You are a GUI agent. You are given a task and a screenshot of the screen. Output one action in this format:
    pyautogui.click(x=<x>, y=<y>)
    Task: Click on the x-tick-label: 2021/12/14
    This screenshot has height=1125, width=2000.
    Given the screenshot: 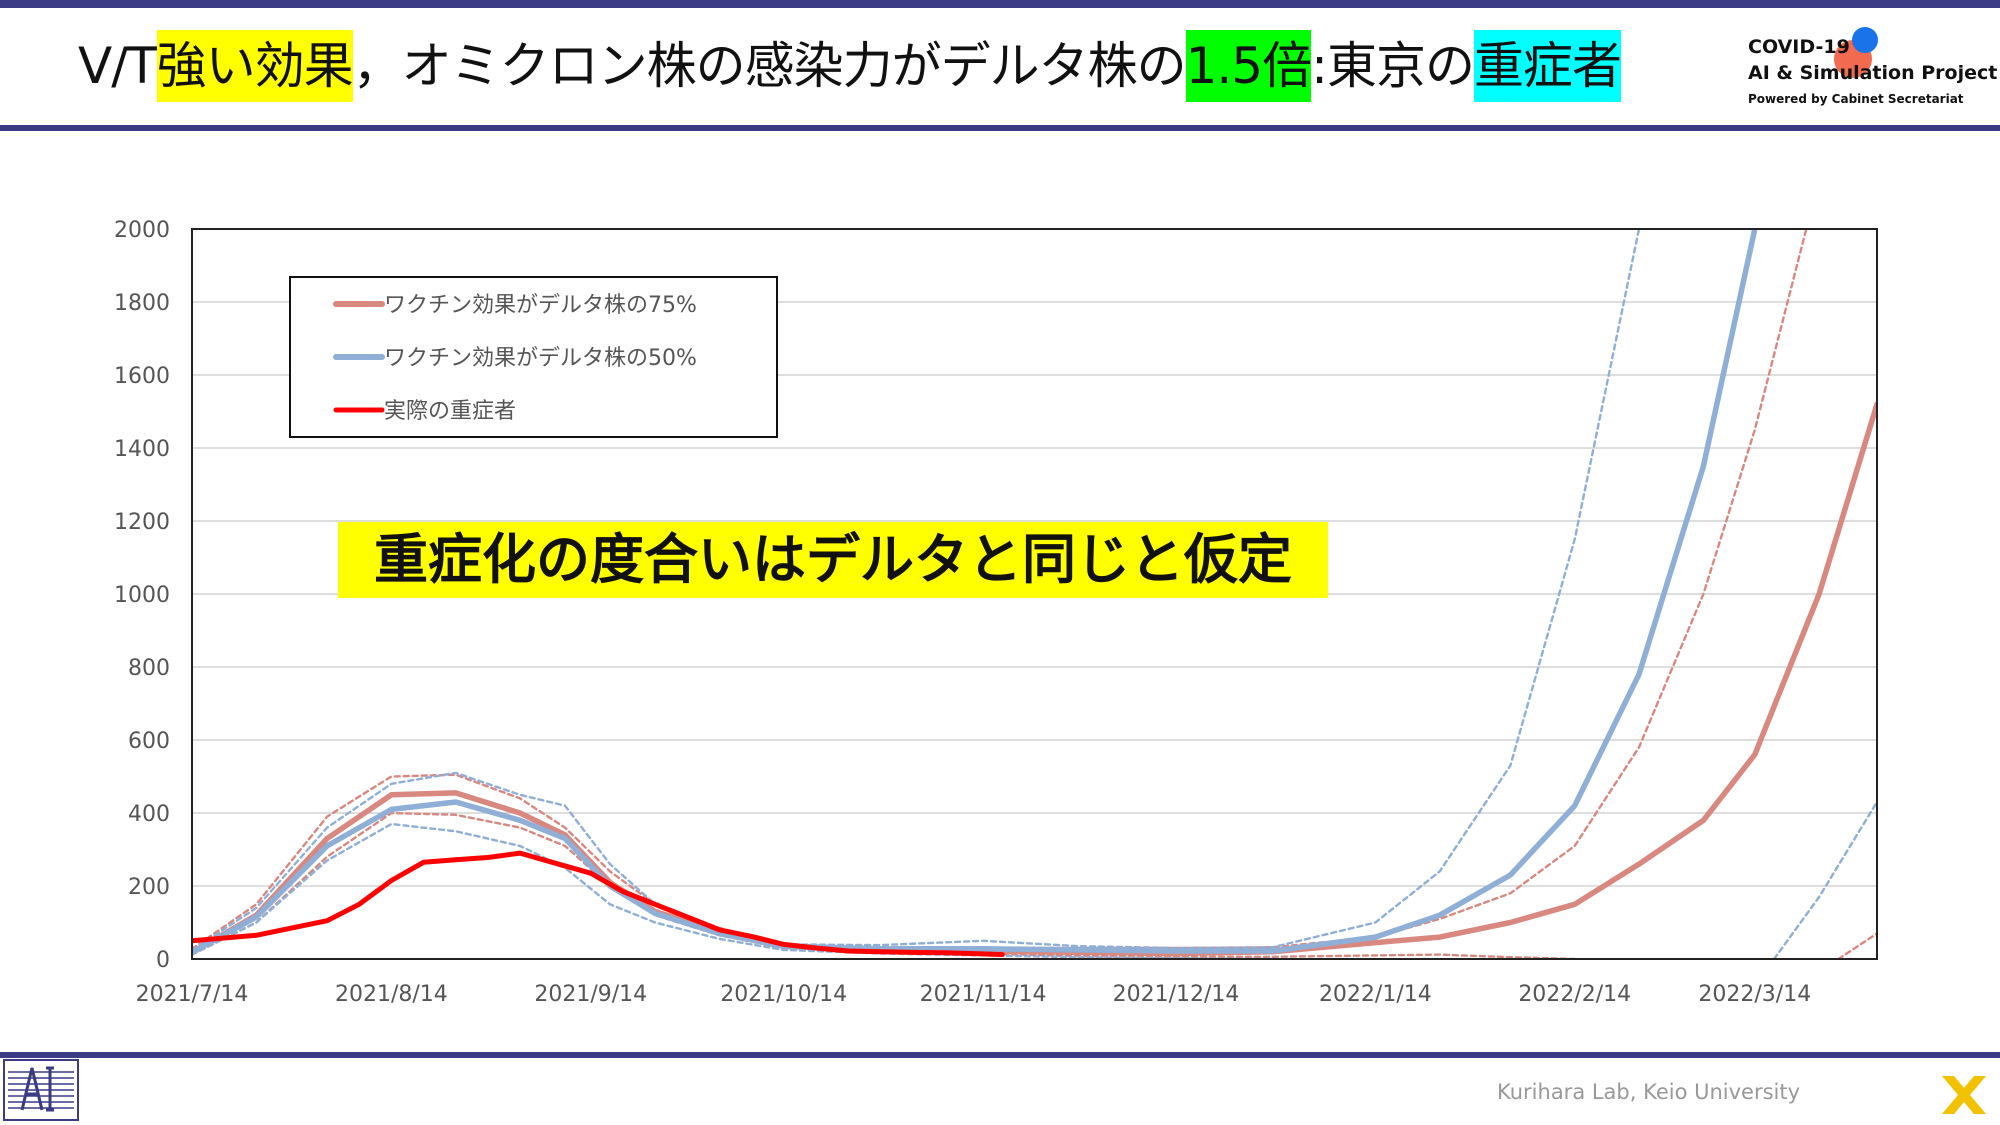 What is the action you would take?
    pyautogui.click(x=1176, y=994)
    